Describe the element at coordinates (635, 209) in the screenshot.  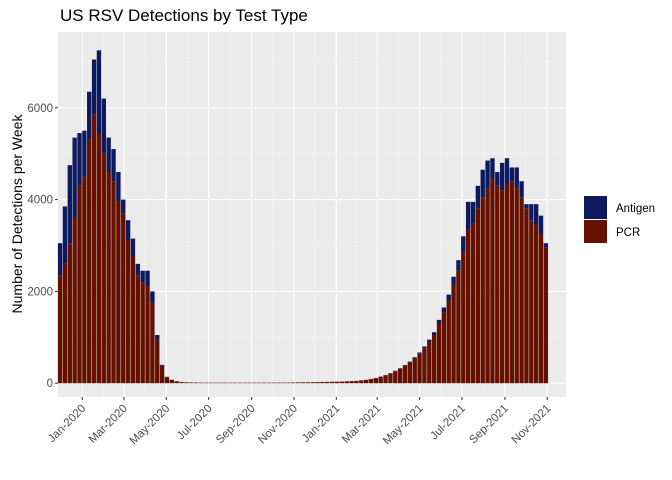
I see `legend-label-antigen: Antigen` at that location.